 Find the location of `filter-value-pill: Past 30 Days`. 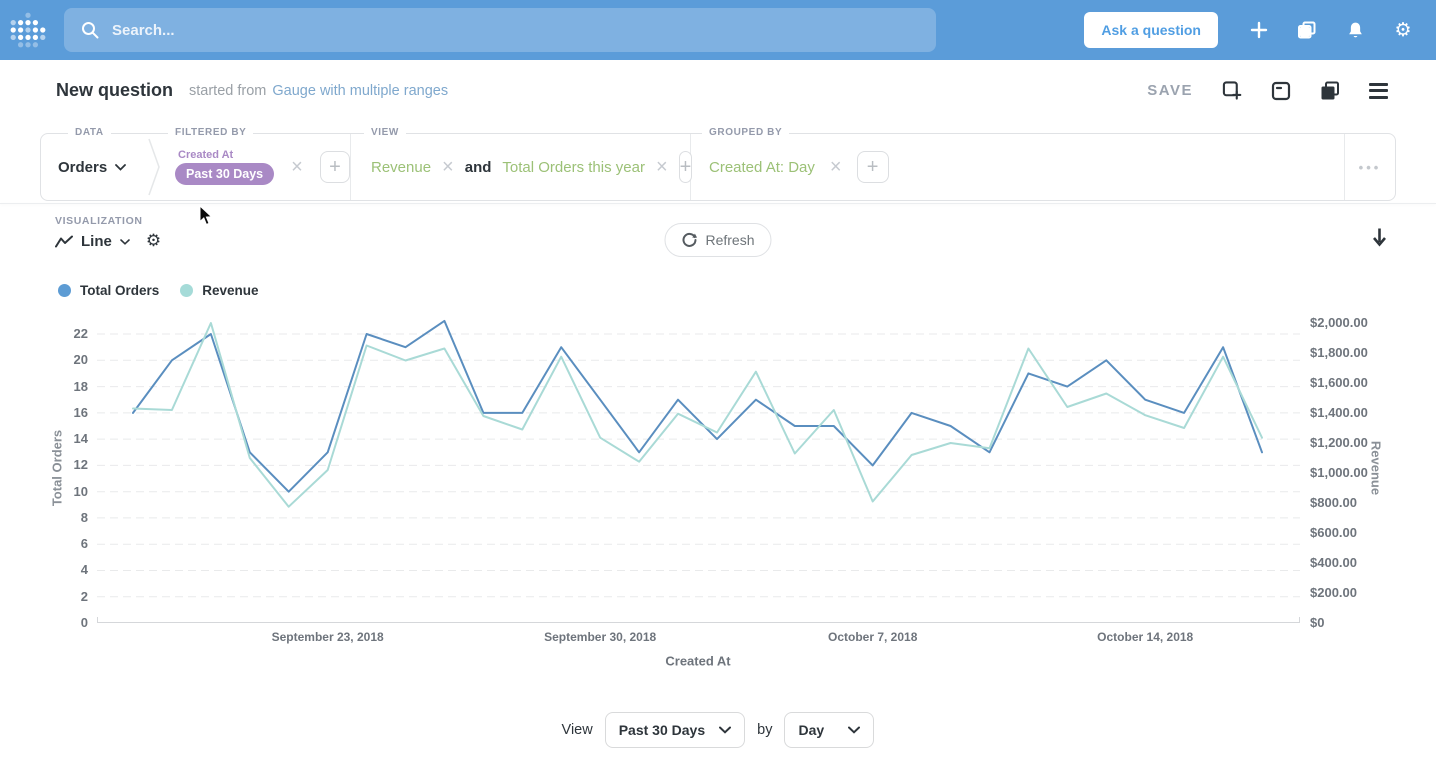

filter-value-pill: Past 30 Days is located at coordinates (225, 174).